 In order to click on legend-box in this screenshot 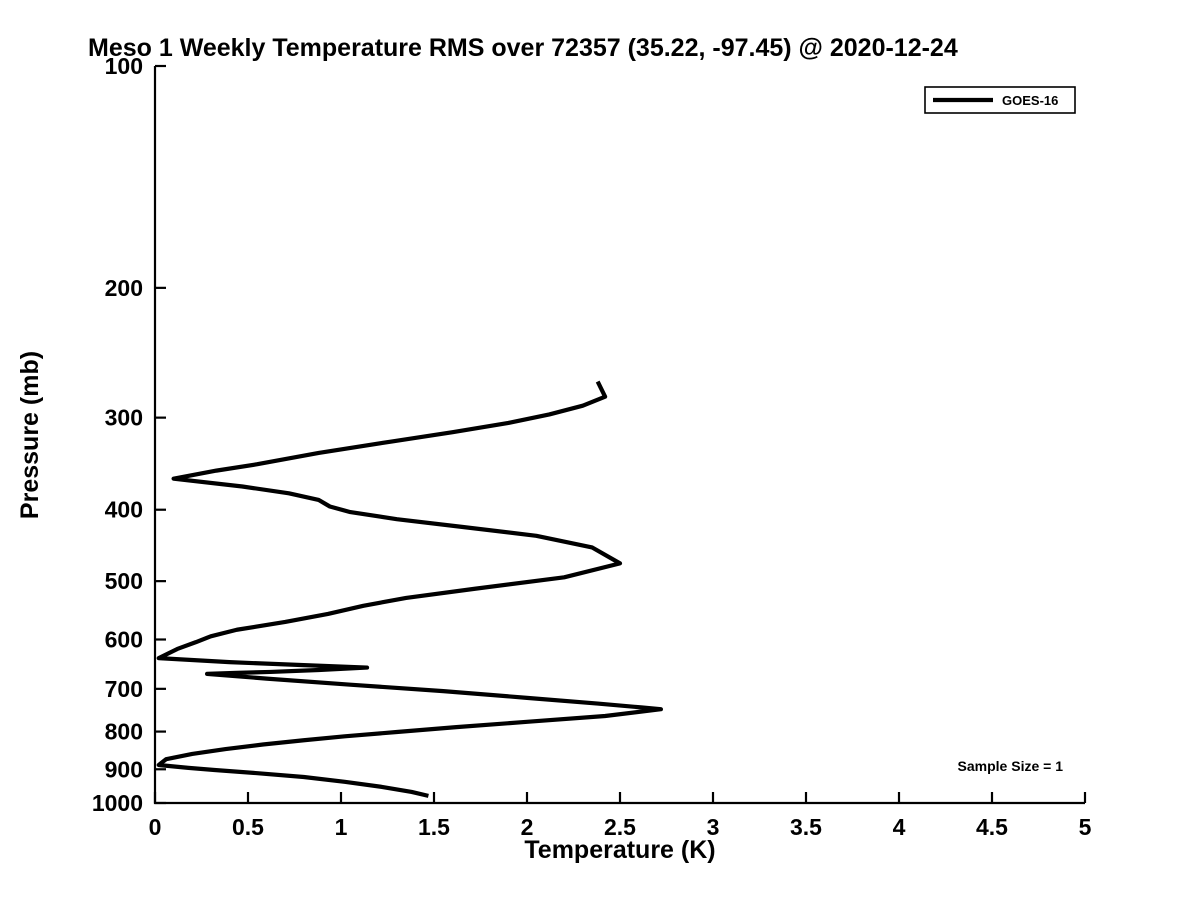, I will do `click(1000, 100)`.